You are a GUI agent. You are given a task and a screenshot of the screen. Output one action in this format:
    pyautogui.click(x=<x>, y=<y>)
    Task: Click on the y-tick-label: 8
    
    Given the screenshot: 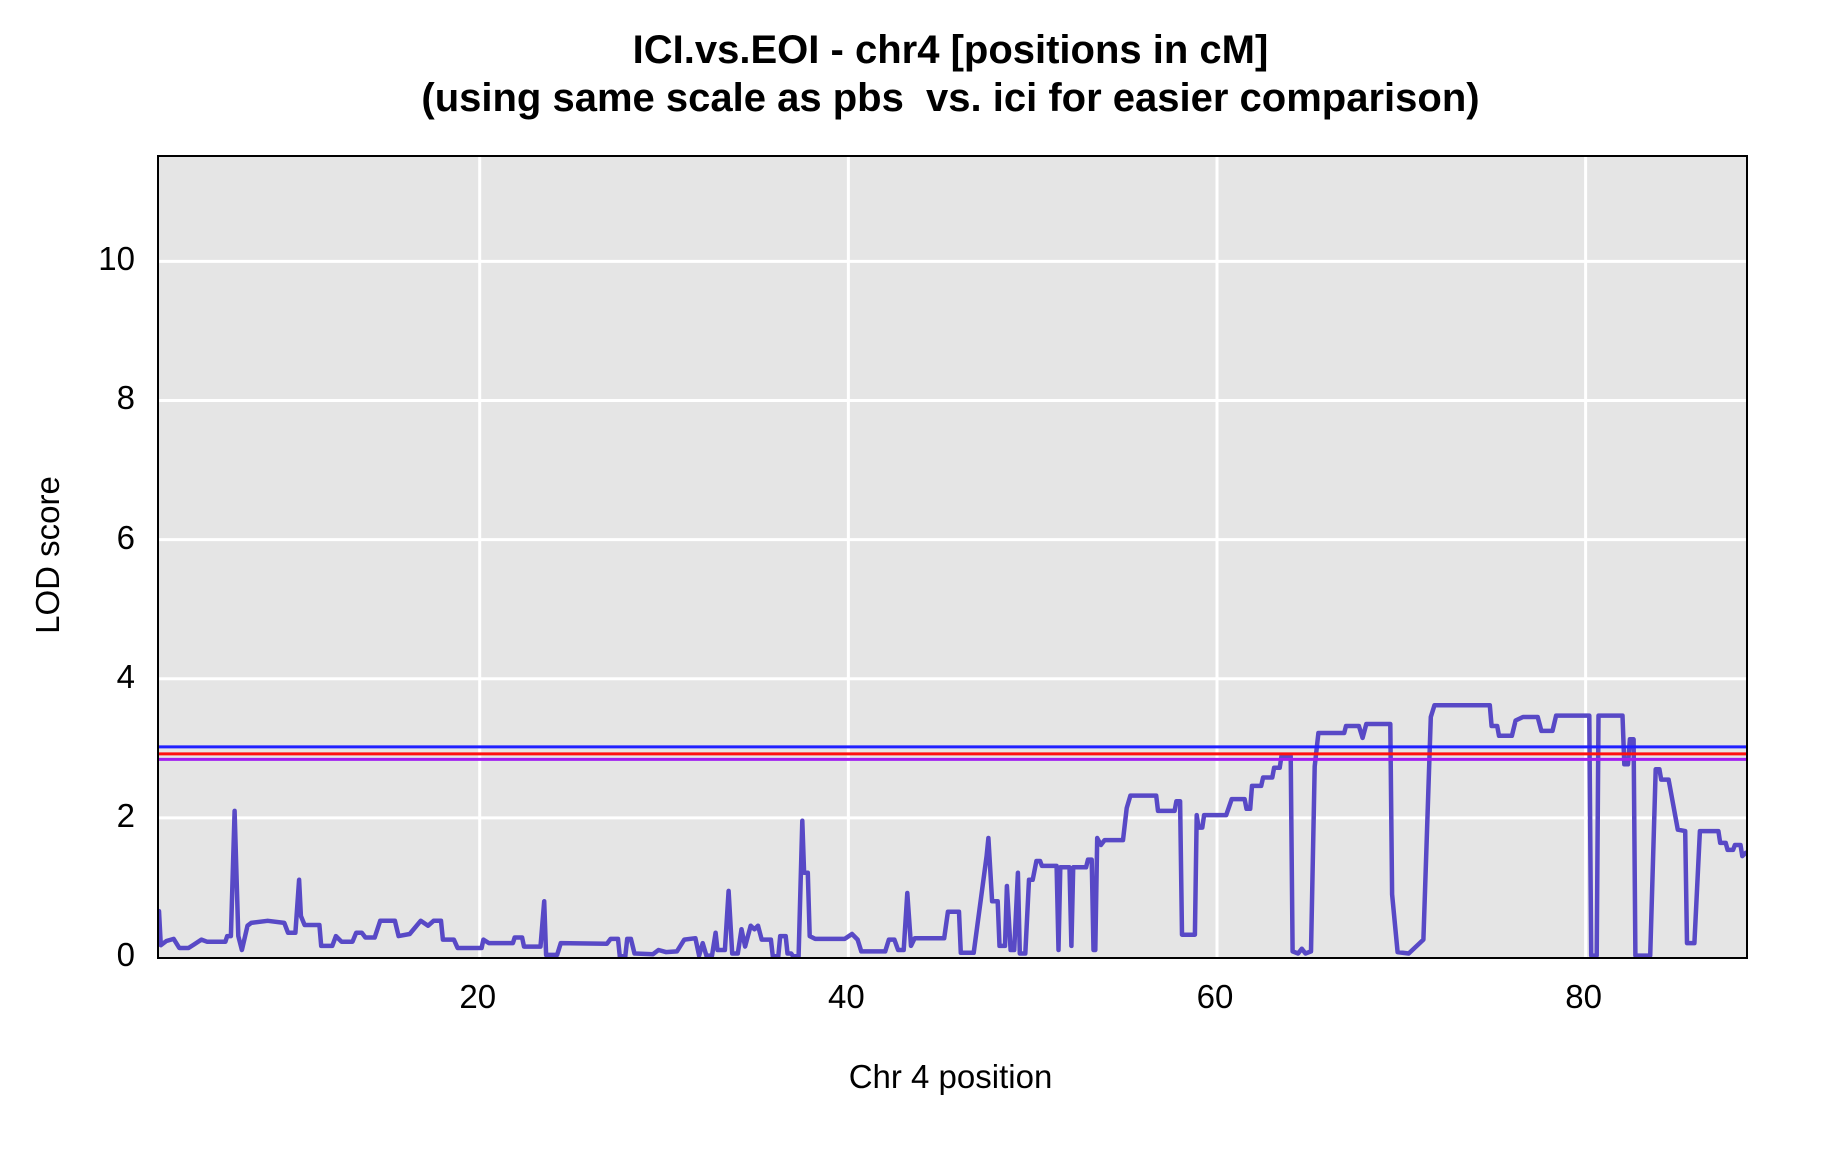 What is the action you would take?
    pyautogui.click(x=125, y=398)
    